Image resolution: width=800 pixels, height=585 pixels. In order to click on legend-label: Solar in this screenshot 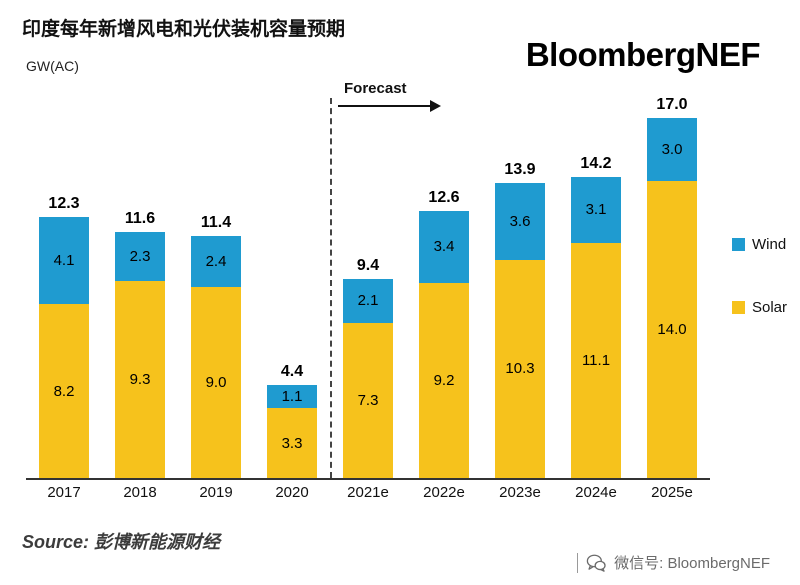, I will do `click(770, 307)`.